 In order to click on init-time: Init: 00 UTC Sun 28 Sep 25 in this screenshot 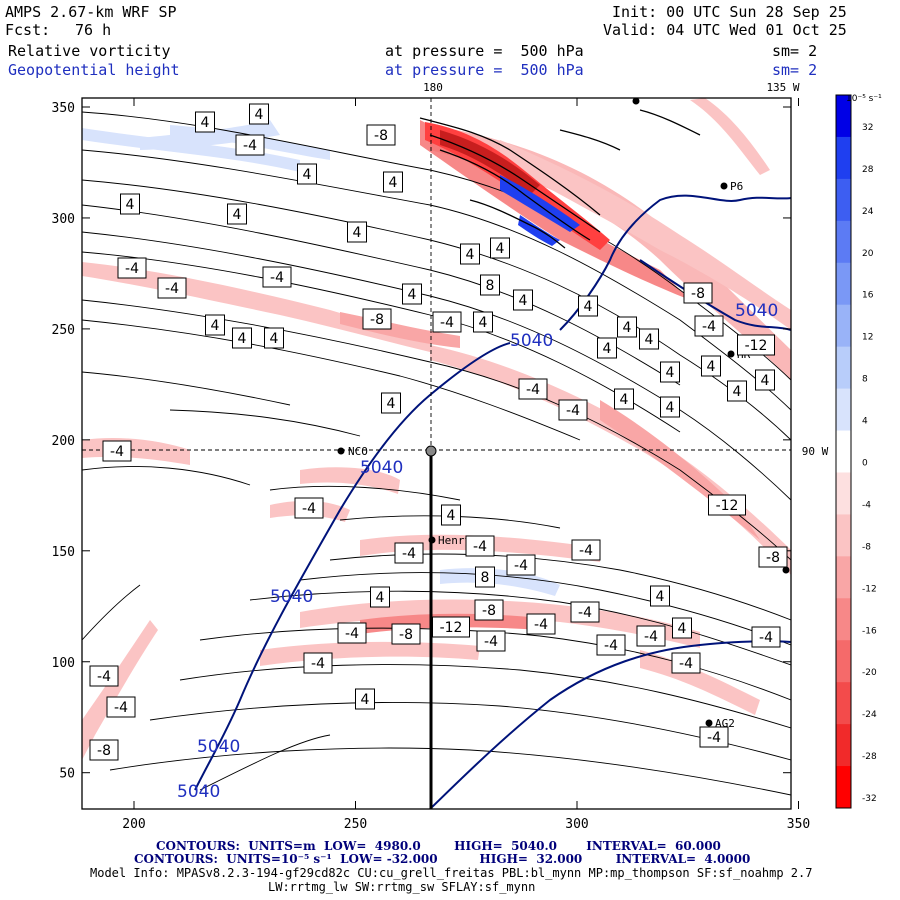, I will do `click(729, 12)`.